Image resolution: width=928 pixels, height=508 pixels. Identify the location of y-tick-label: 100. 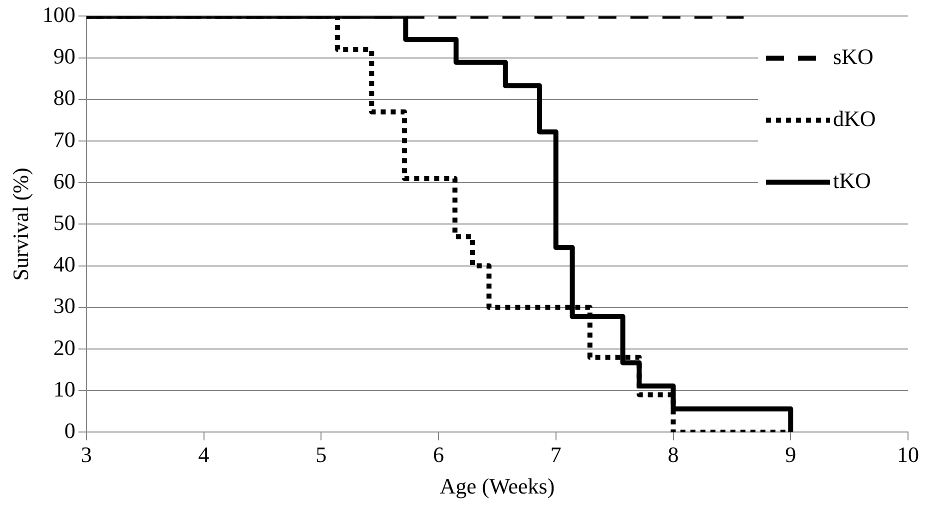
(59, 14).